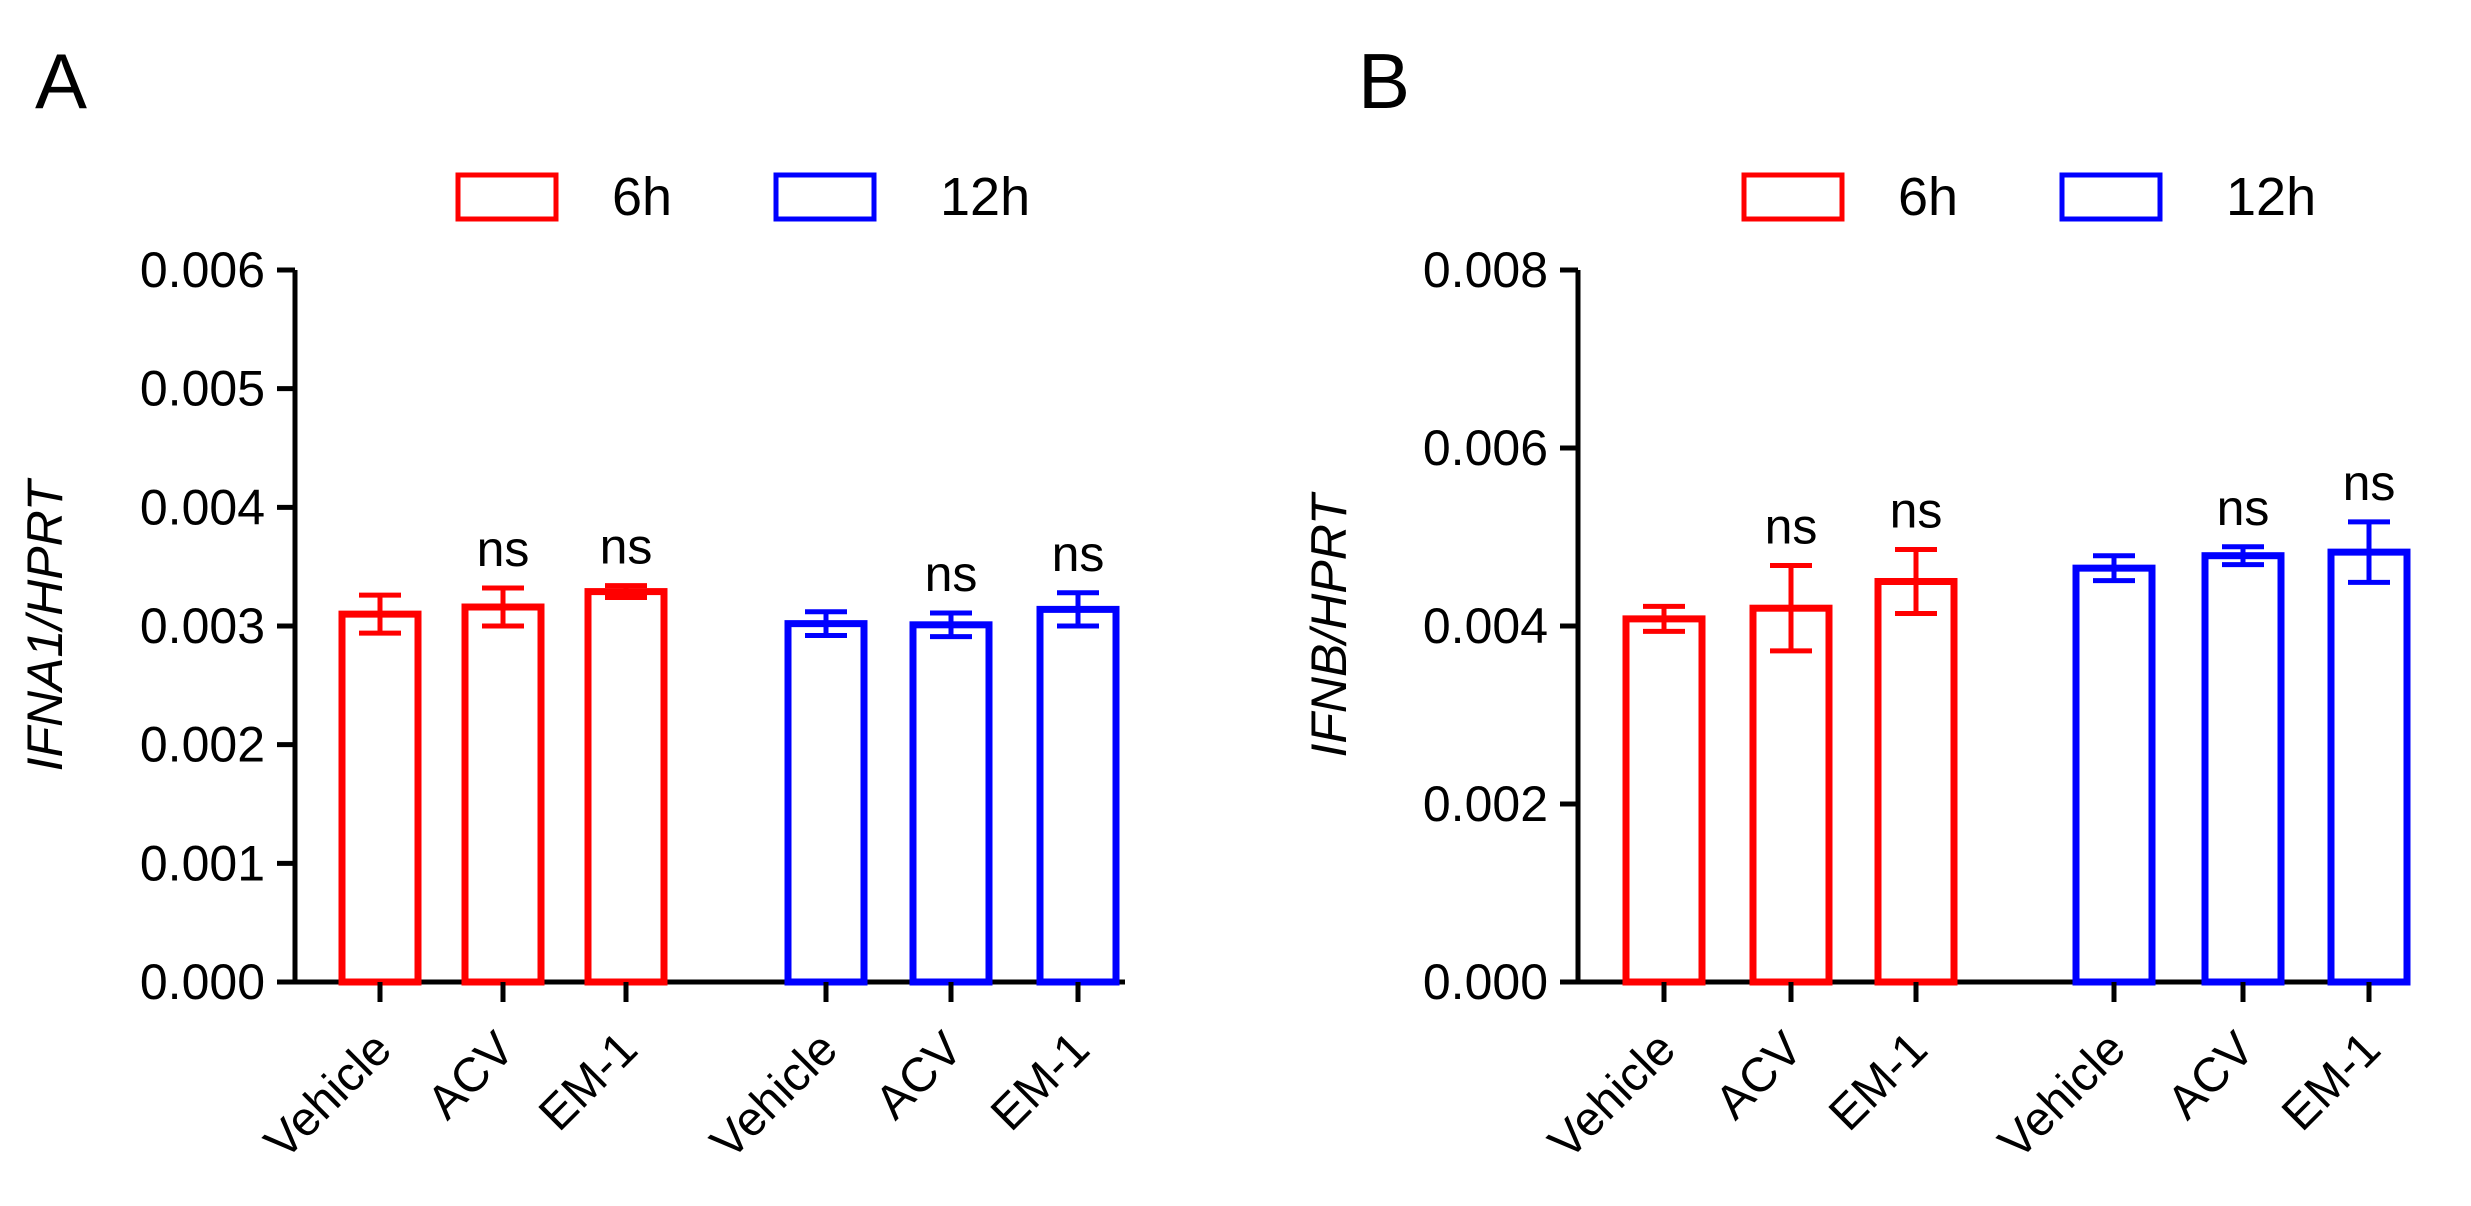 The width and height of the screenshot is (2471, 1206). What do you see at coordinates (202, 389) in the screenshot?
I see `y-tick-label: 0.005` at bounding box center [202, 389].